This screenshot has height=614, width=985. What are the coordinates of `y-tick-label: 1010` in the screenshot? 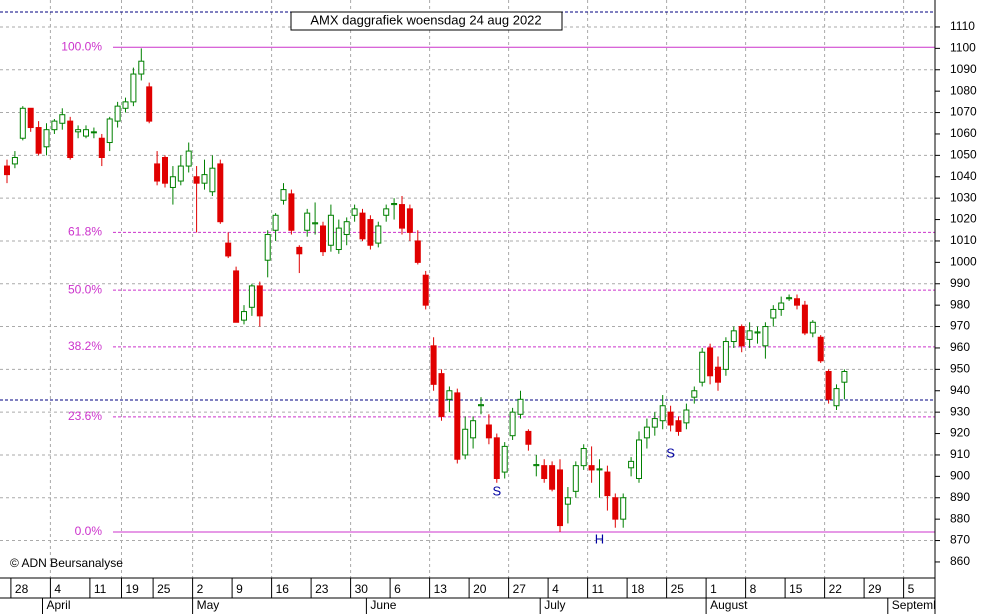 It's located at (963, 240).